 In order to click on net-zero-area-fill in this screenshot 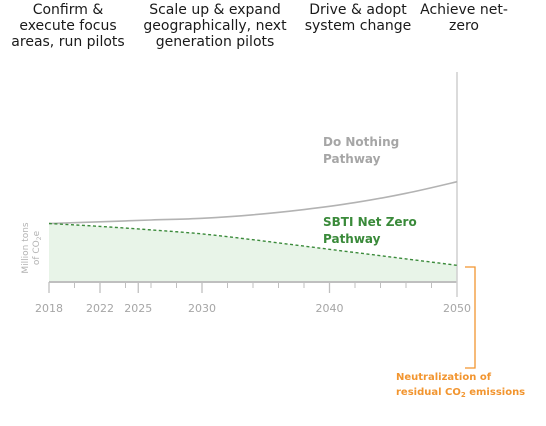, I will do `click(253, 252)`.